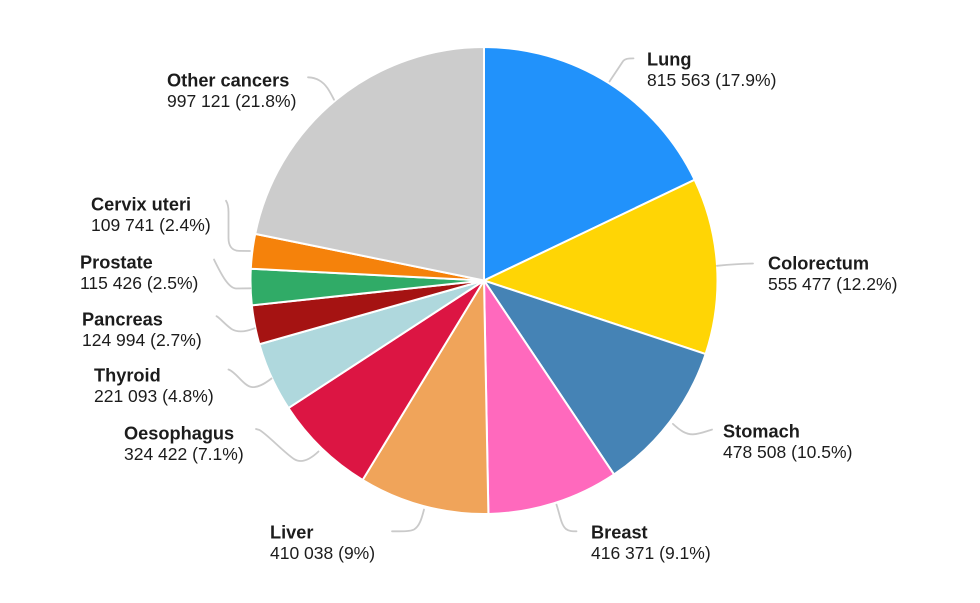 Image resolution: width=980 pixels, height=603 pixels. What do you see at coordinates (291, 533) in the screenshot?
I see `svg-text: Liver` at bounding box center [291, 533].